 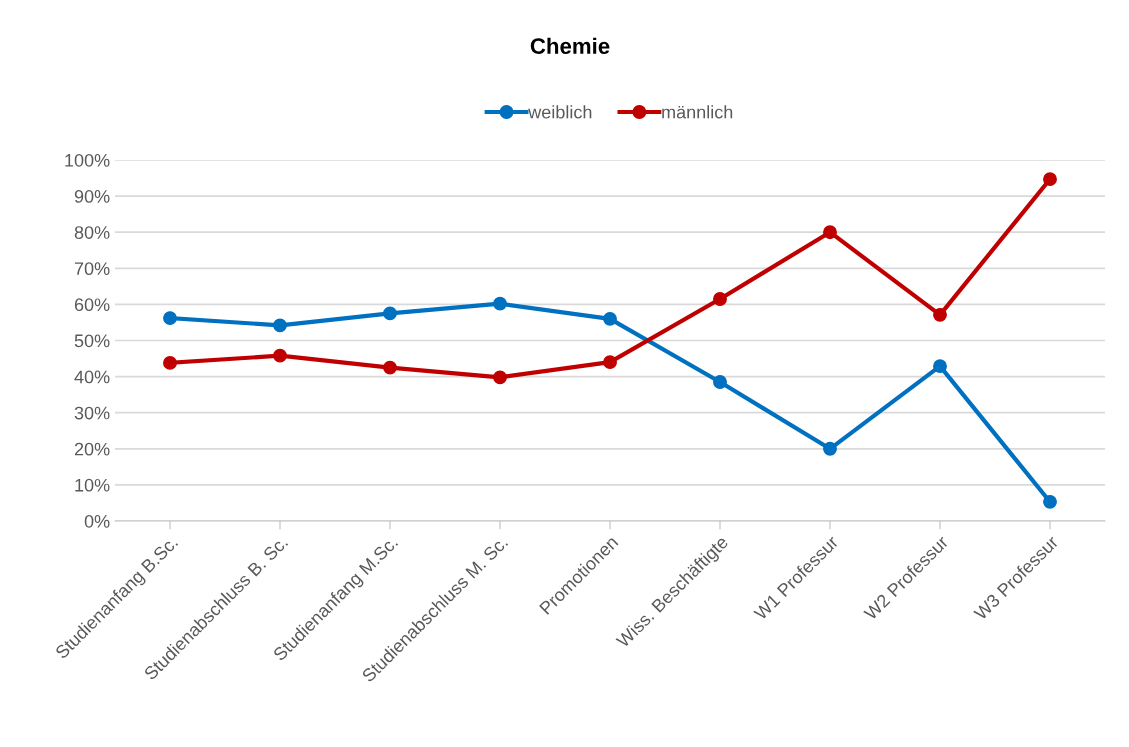 What do you see at coordinates (92, 232) in the screenshot?
I see `y-tick-label: 80%` at bounding box center [92, 232].